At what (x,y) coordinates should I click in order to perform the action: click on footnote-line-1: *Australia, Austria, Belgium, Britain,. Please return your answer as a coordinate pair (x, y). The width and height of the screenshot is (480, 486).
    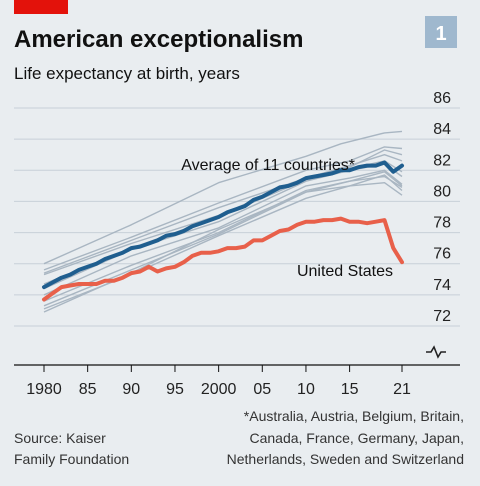
    Looking at the image, I should click on (354, 416).